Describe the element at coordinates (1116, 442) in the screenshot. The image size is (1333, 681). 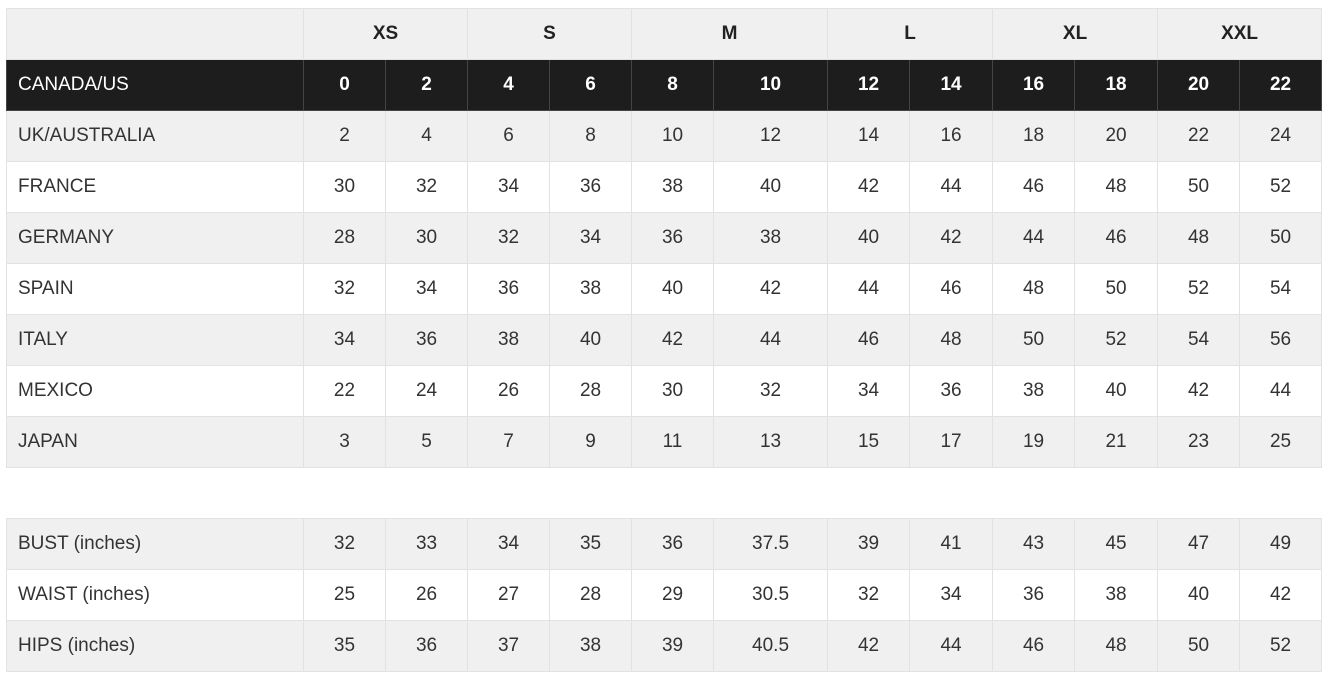
I see `size-value: 21` at that location.